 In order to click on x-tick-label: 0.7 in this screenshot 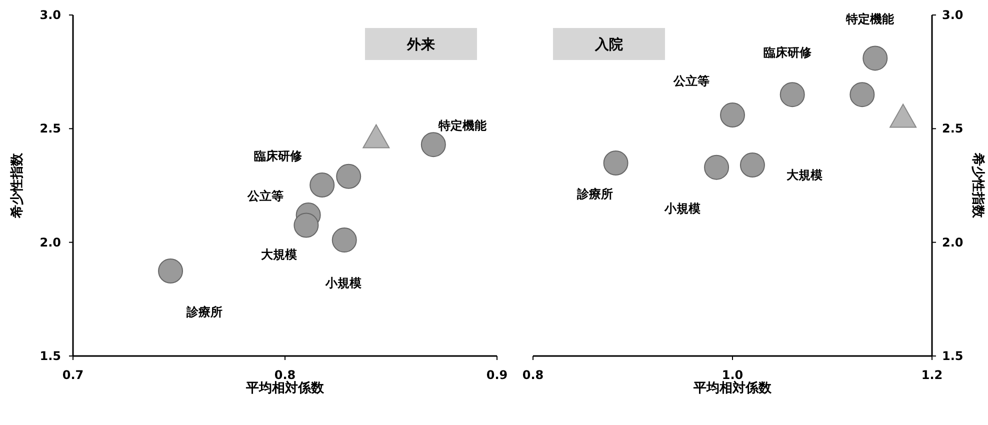, I will do `click(73, 375)`.